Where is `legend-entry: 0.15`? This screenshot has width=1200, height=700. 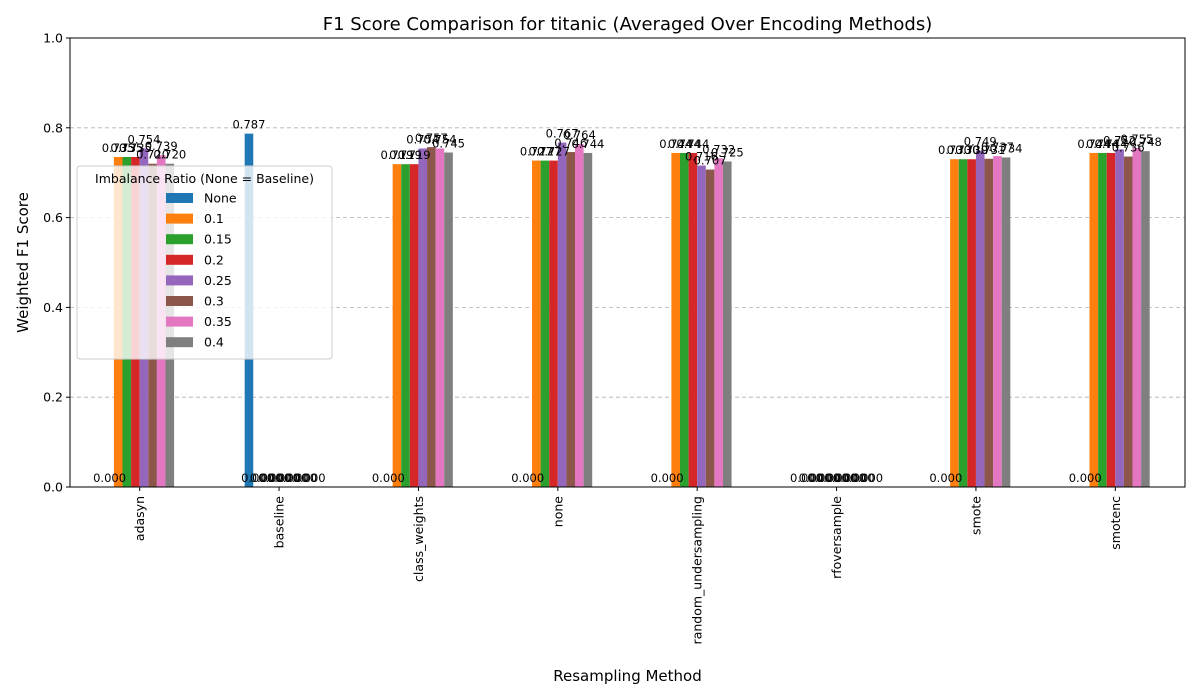 legend-entry: 0.15 is located at coordinates (218, 239).